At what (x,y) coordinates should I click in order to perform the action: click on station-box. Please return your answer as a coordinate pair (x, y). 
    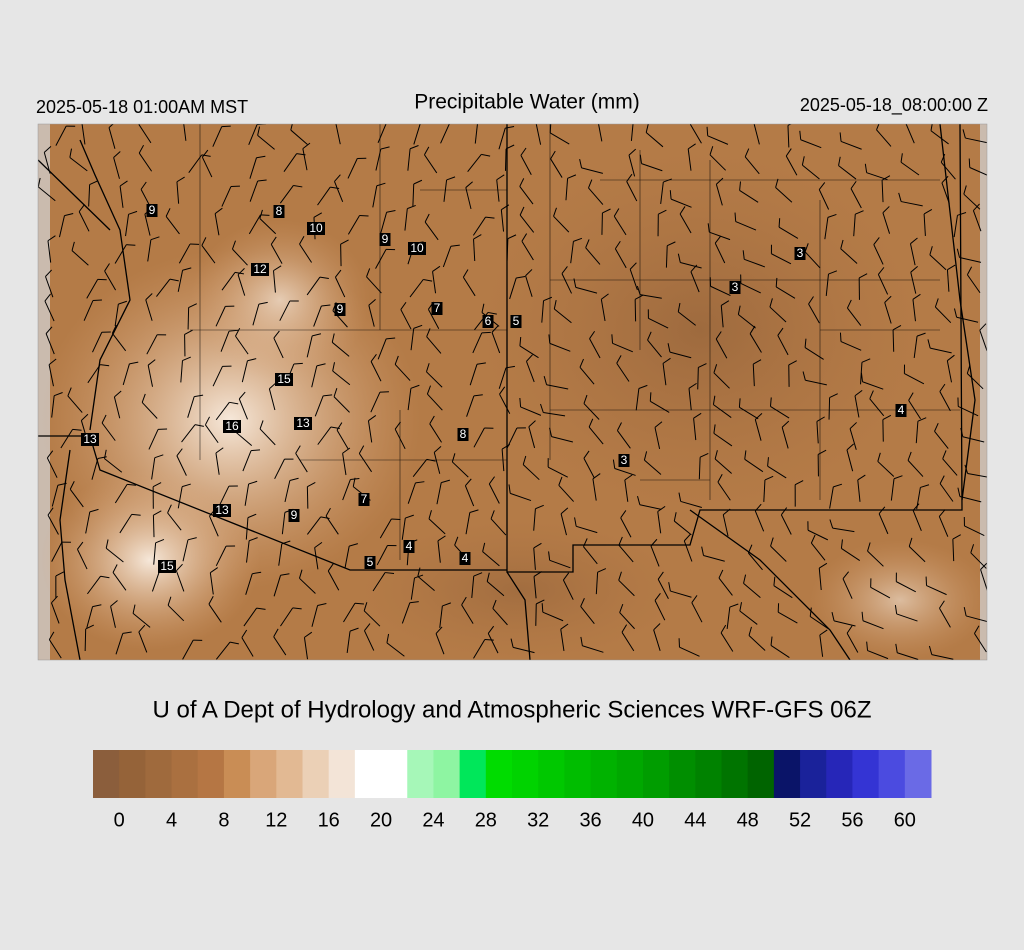
    Looking at the image, I should click on (303, 423).